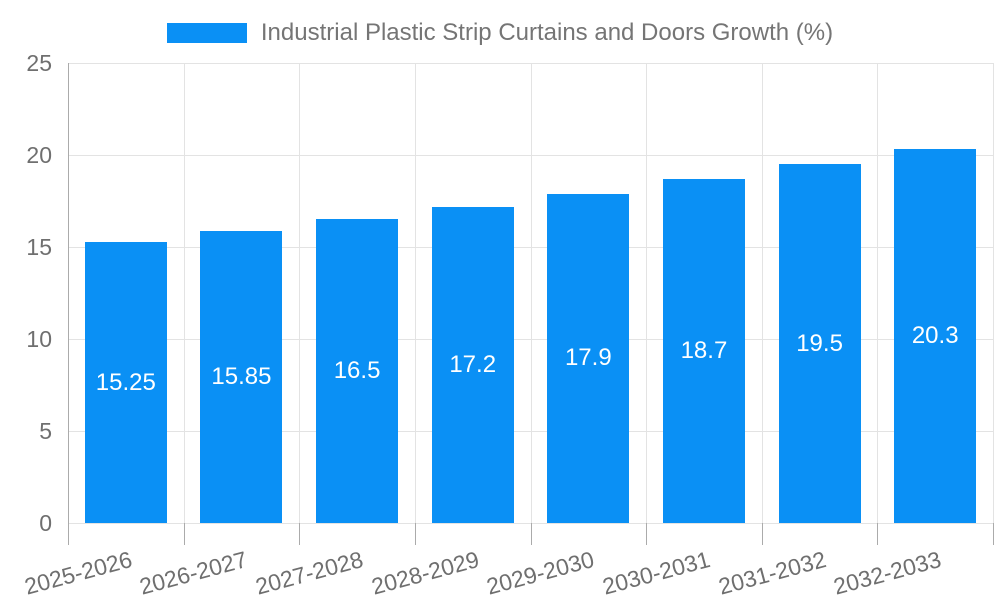 Image resolution: width=1000 pixels, height=600 pixels. Describe the element at coordinates (68, 304) in the screenshot. I see `y-axis-line` at that location.